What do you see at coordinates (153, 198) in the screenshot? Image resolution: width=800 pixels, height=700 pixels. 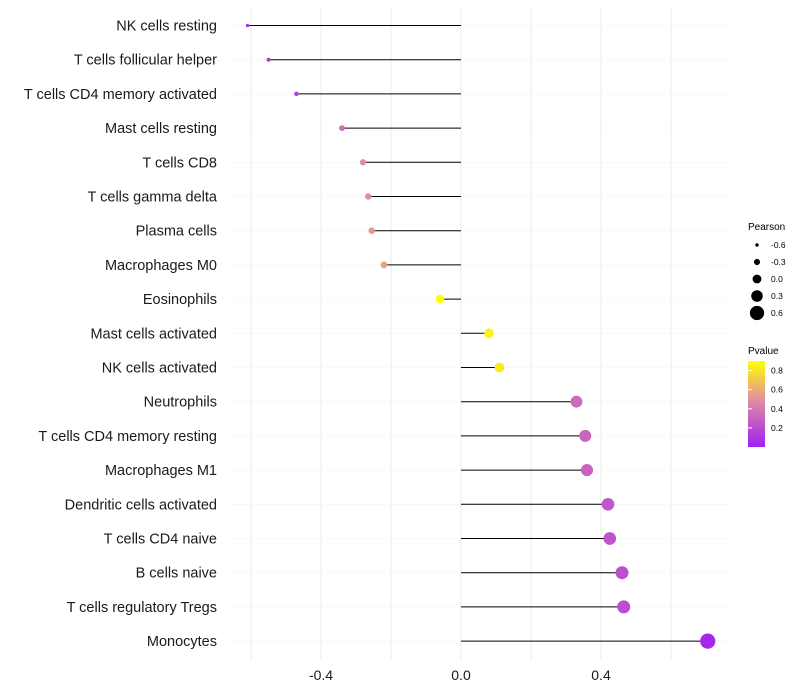 I see `category-label: T cells gamma delta` at bounding box center [153, 198].